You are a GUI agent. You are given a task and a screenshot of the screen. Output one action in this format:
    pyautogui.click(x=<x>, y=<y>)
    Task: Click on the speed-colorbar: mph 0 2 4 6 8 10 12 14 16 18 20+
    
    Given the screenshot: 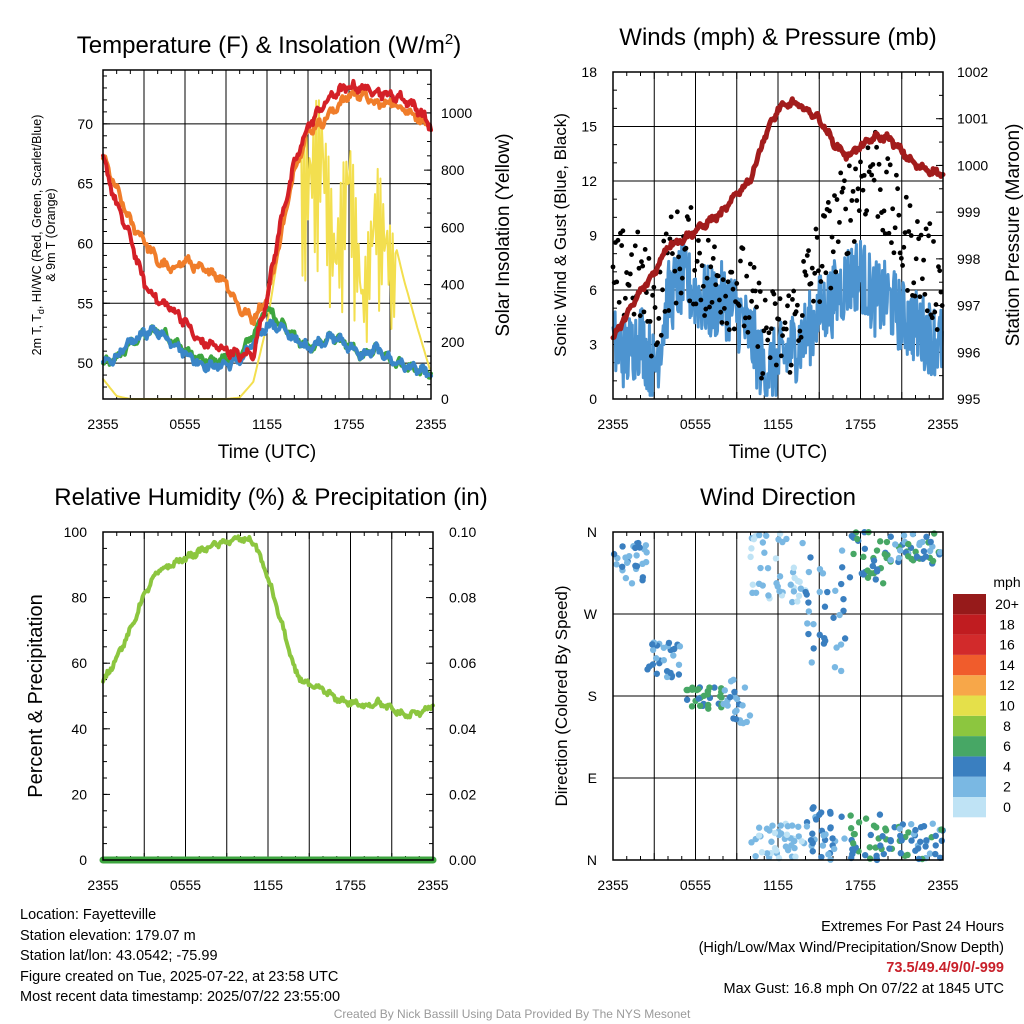 What is the action you would take?
    pyautogui.click(x=987, y=696)
    